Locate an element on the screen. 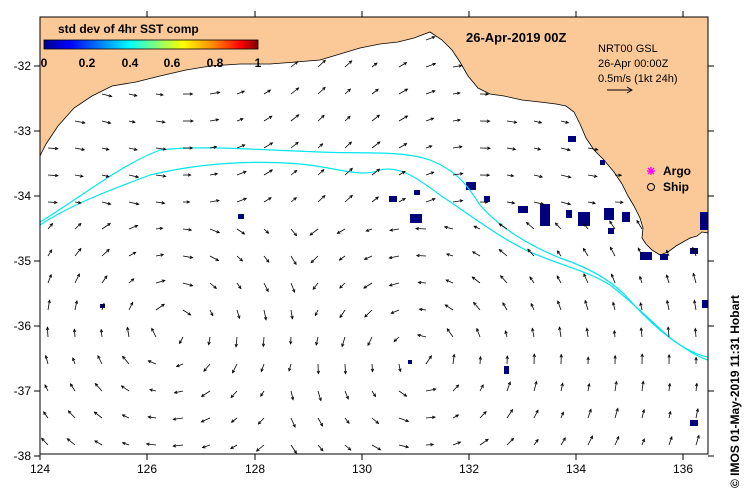 The width and height of the screenshot is (749, 496). scale-label: 0.5m/s (1kt 24h) is located at coordinates (637, 79).